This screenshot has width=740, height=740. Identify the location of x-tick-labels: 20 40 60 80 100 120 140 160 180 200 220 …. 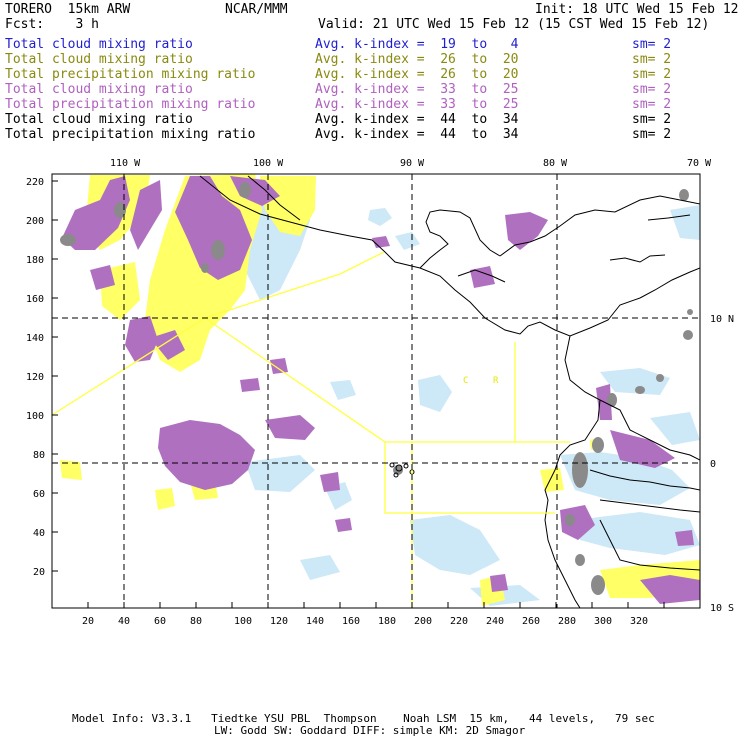
(365, 621).